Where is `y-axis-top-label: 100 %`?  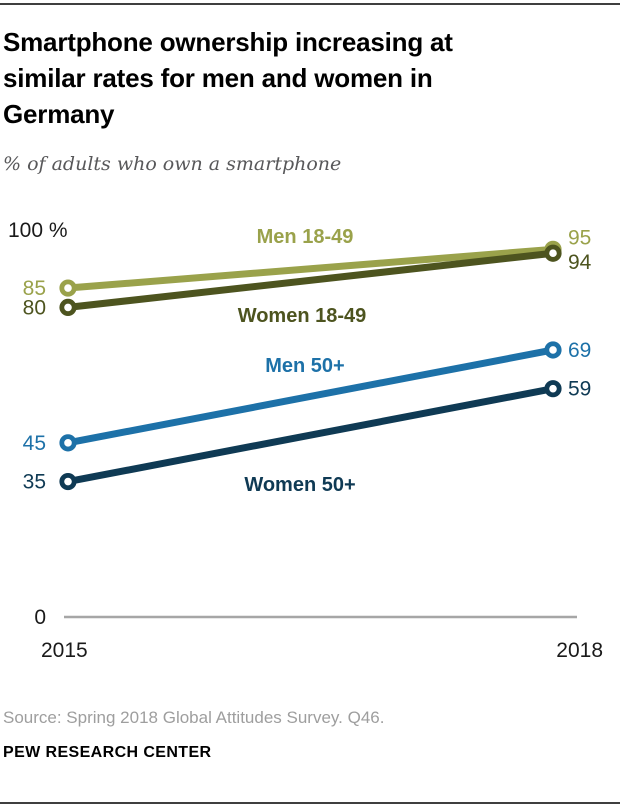 y-axis-top-label: 100 % is located at coordinates (38, 230).